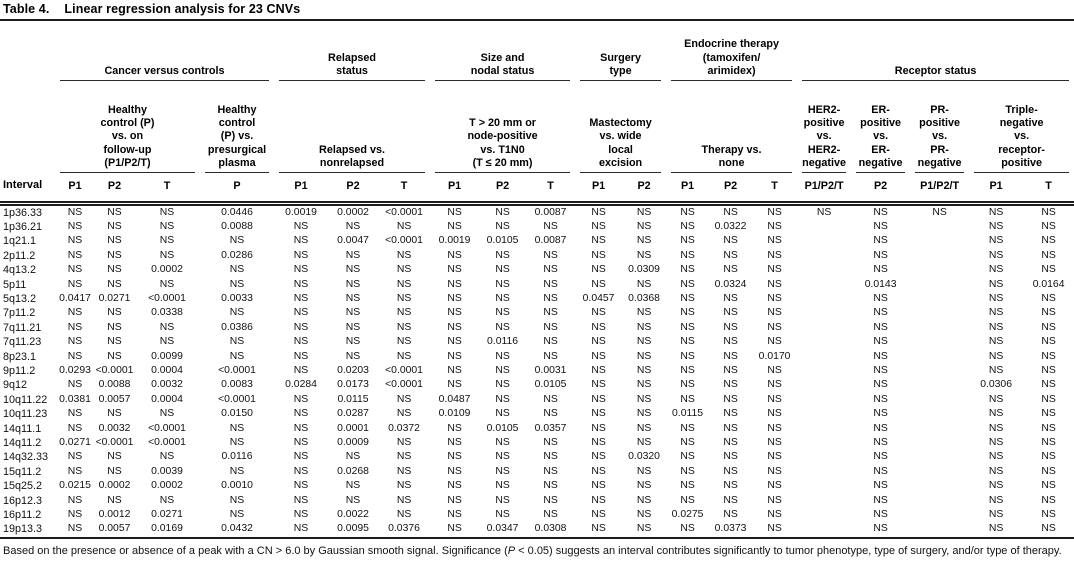 The image size is (1074, 573). Describe the element at coordinates (353, 530) in the screenshot. I see `p-value-cell: 0.0095` at that location.